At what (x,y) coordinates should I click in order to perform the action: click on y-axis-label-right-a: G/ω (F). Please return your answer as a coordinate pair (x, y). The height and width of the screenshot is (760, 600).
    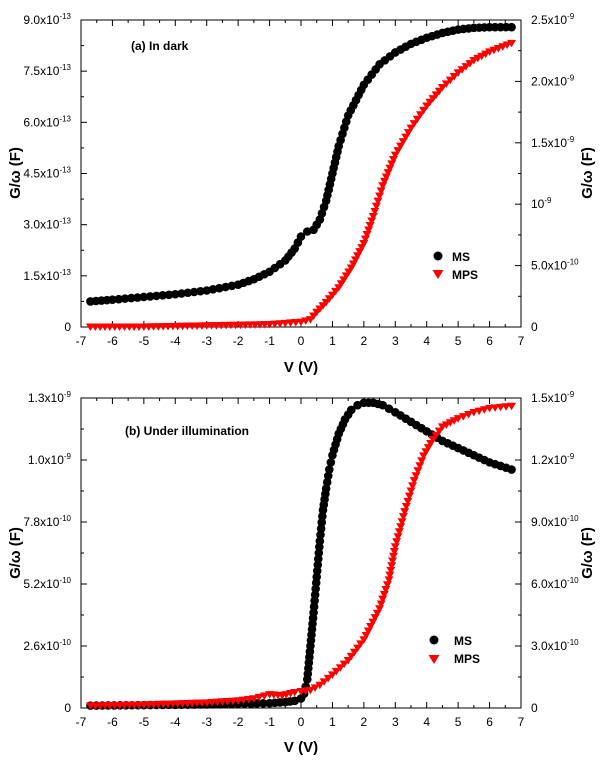
    Looking at the image, I should click on (587, 173).